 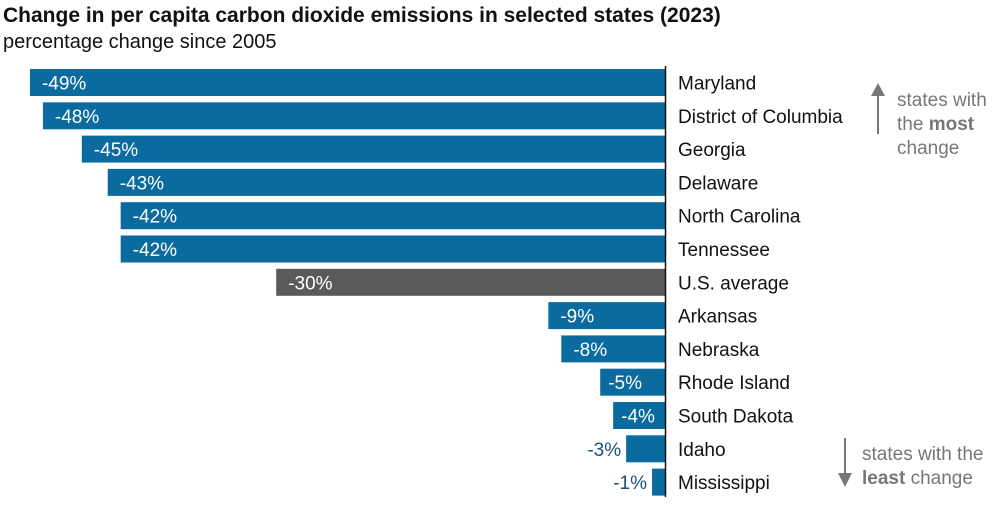 I want to click on annotation-text: states with, so click(x=942, y=100).